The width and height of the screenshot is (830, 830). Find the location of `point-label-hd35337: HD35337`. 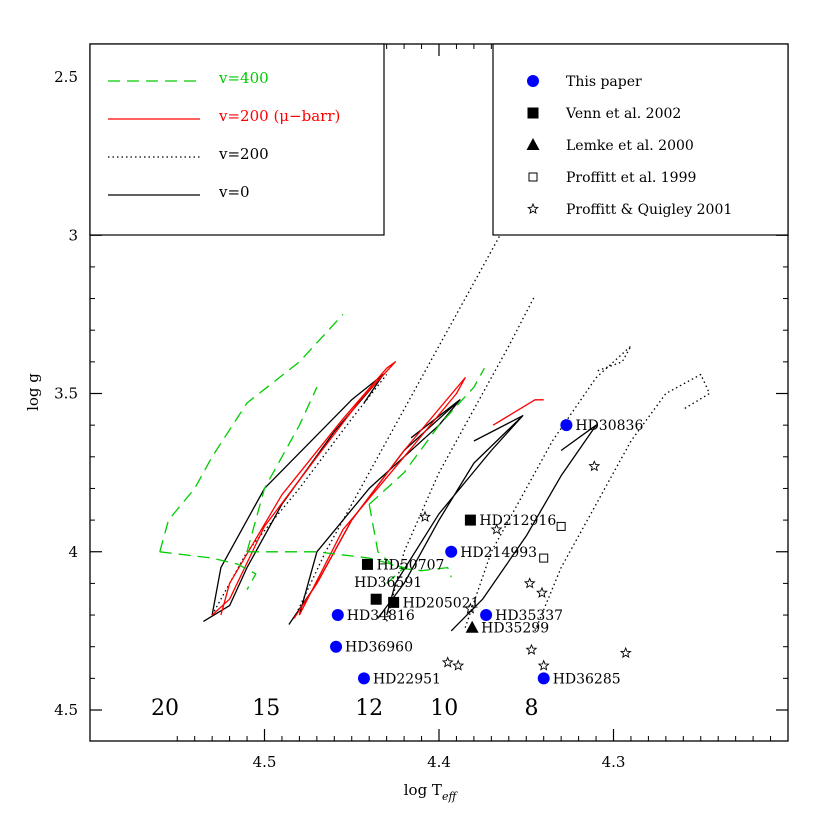

point-label-hd35337: HD35337 is located at coordinates (529, 616).